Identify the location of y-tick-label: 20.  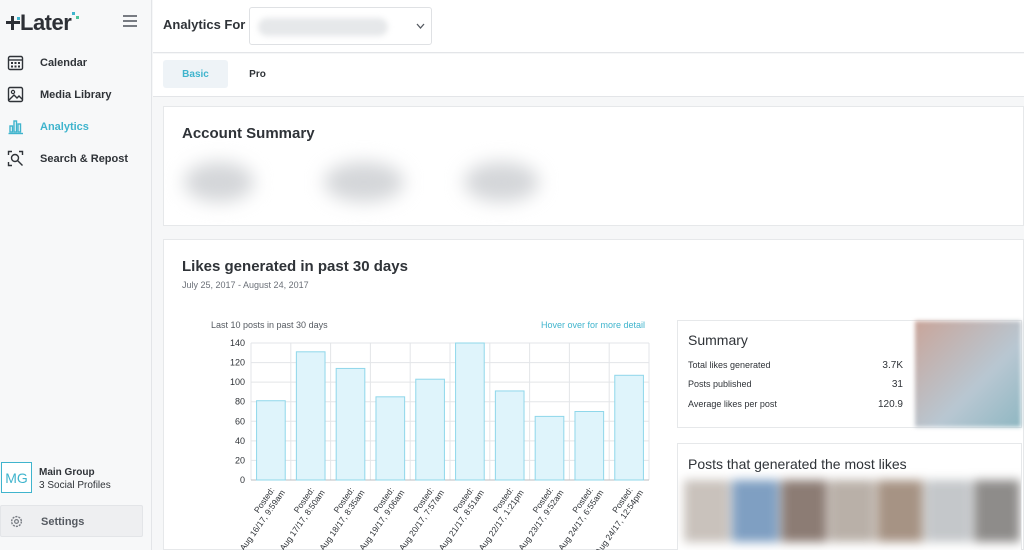
(240, 460).